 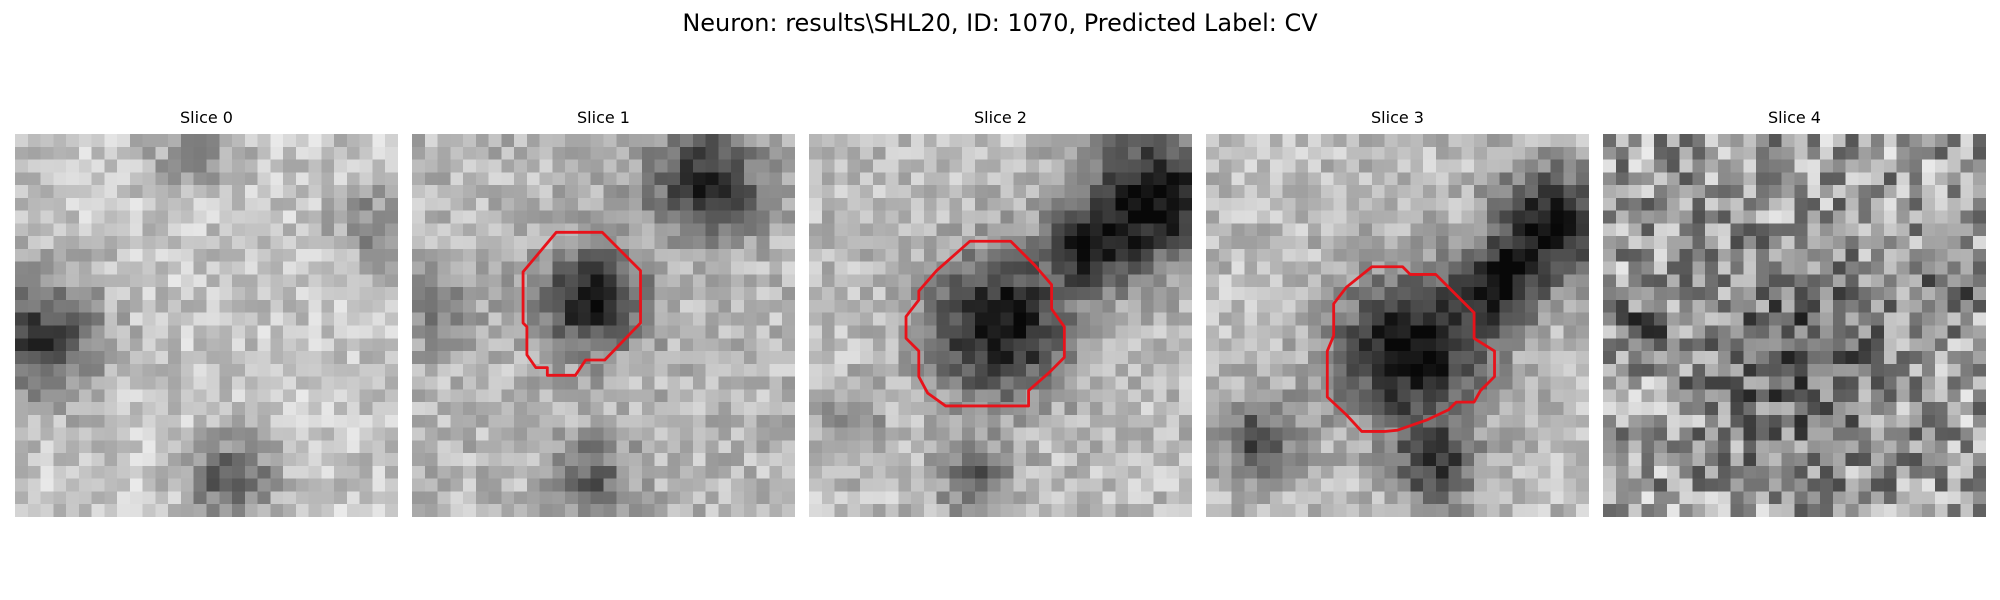 What do you see at coordinates (1794, 117) in the screenshot?
I see `slice-title-4: Slice 4` at bounding box center [1794, 117].